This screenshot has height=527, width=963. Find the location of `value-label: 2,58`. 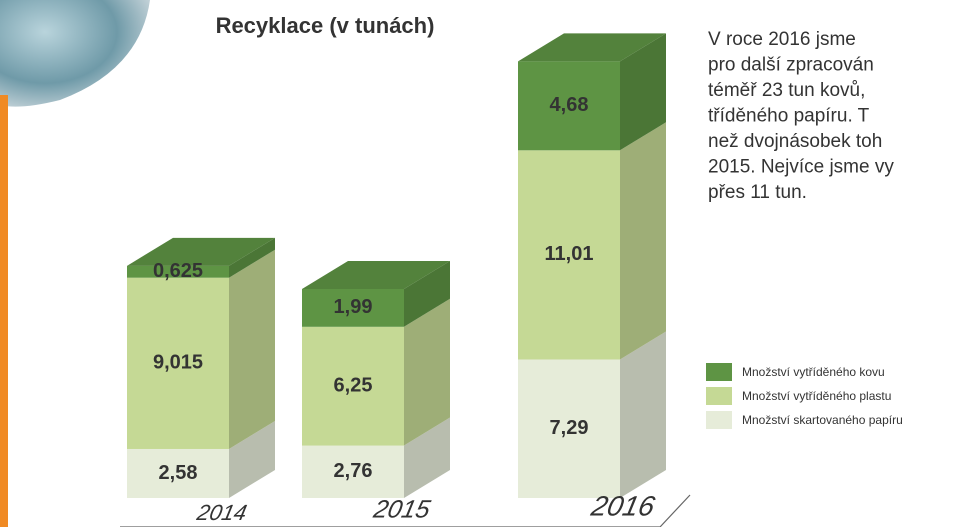

value-label: 2,58 is located at coordinates (178, 473).